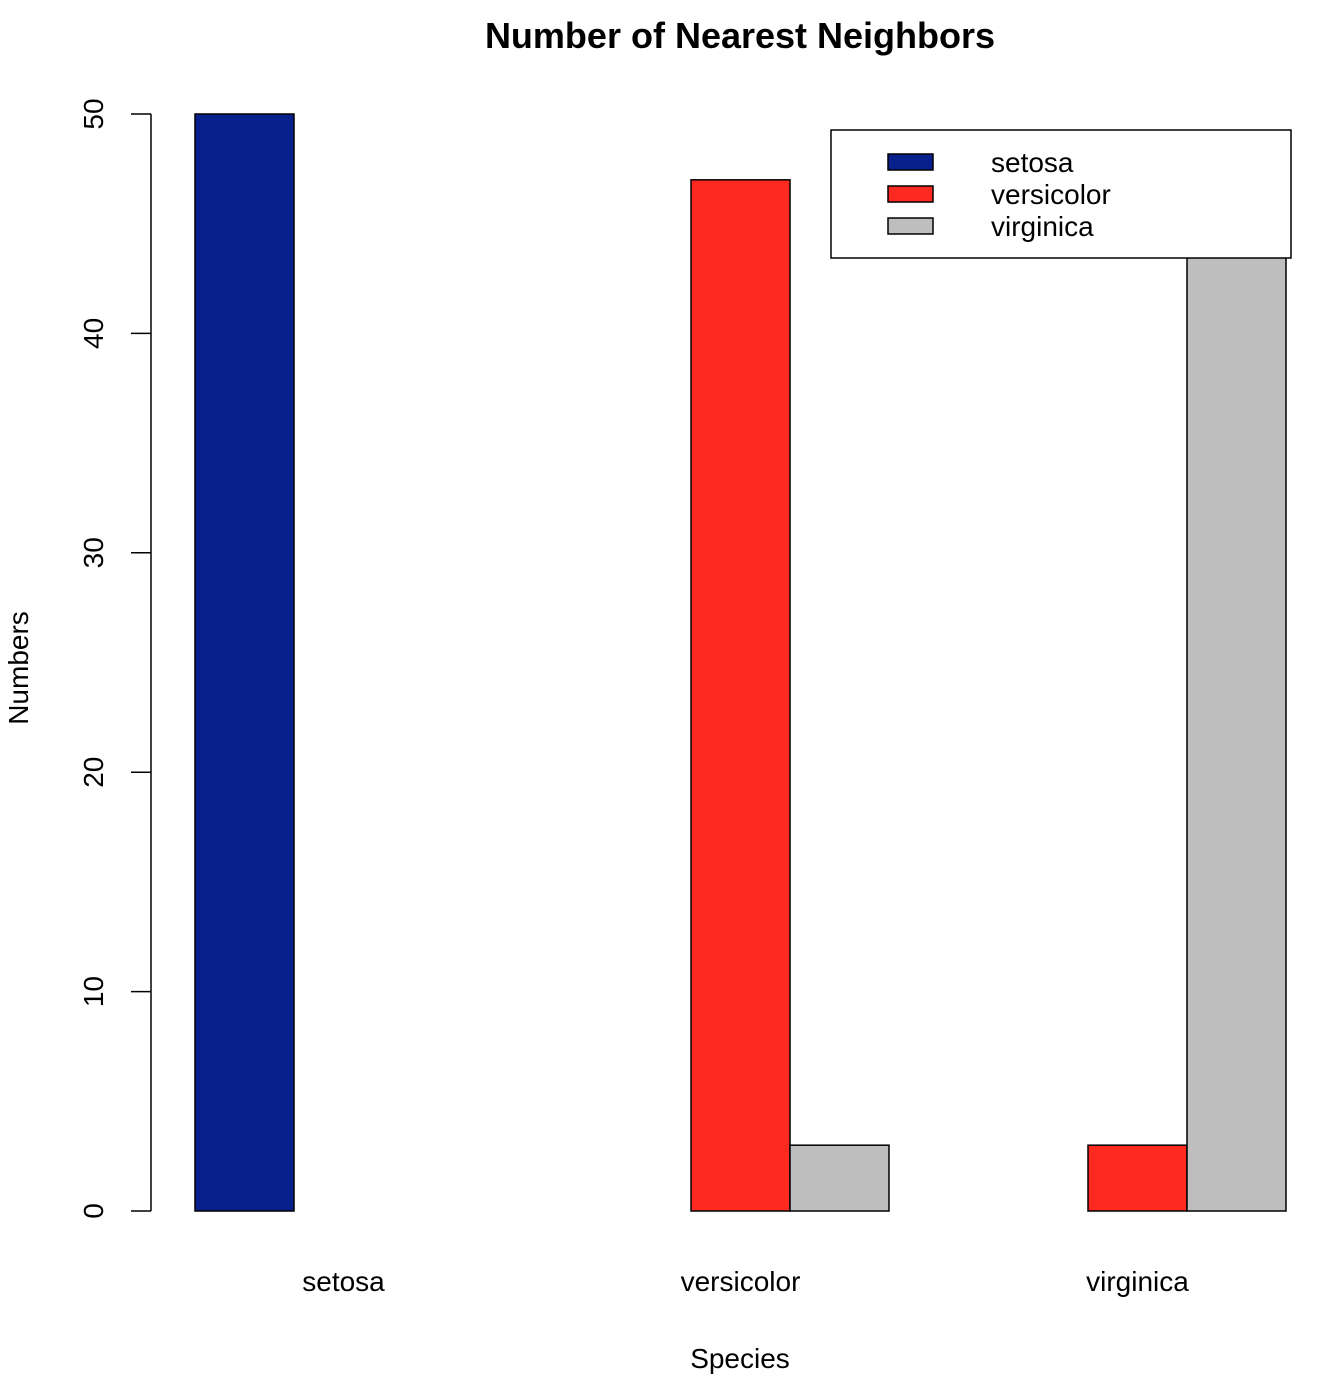 Image resolution: width=1330 pixels, height=1392 pixels. Describe the element at coordinates (93, 772) in the screenshot. I see `y-tick-label: 20` at that location.